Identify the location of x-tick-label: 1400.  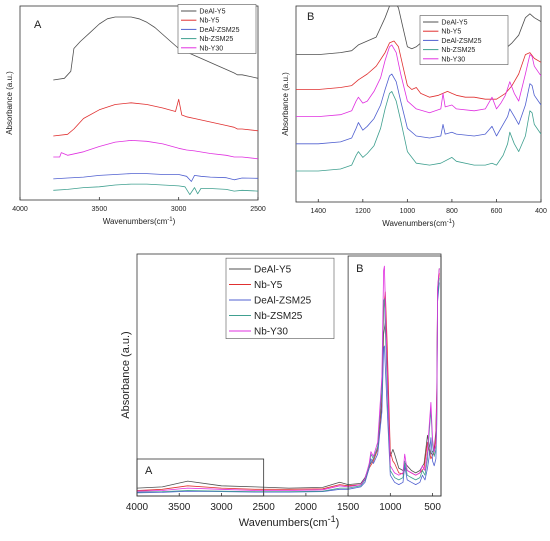
(318, 211).